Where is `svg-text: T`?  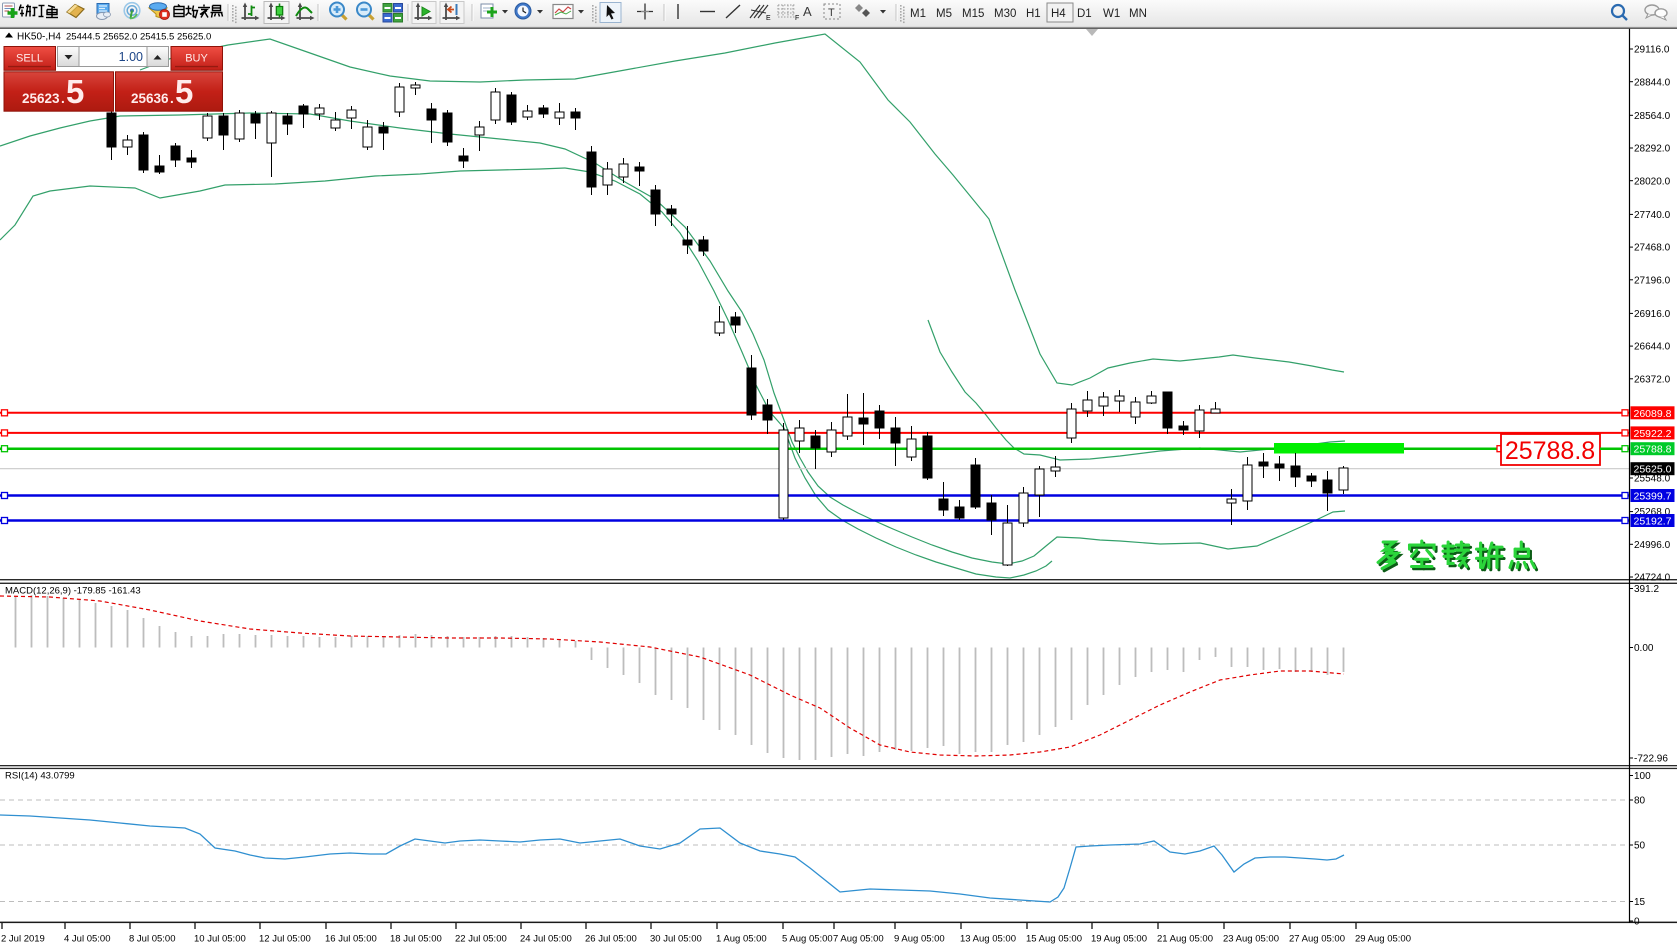
svg-text: T is located at coordinates (831, 13).